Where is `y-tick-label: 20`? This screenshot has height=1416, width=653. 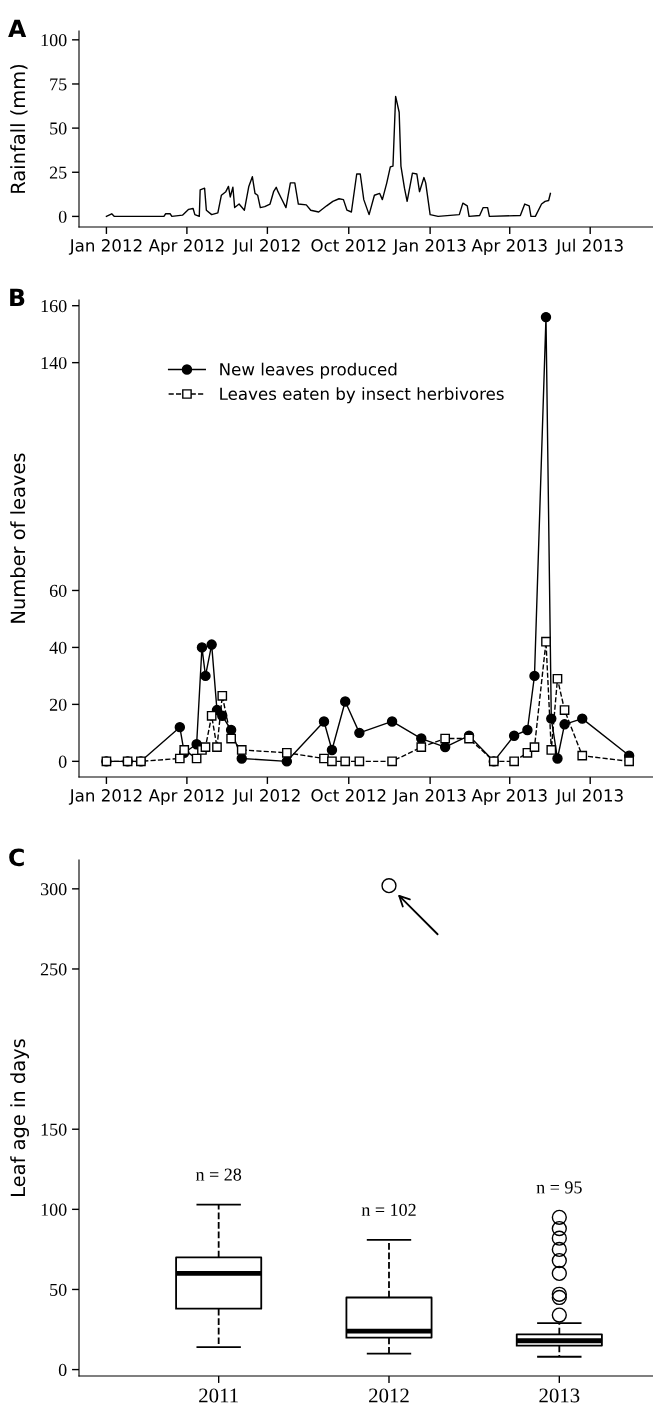 y-tick-label: 20 is located at coordinates (58, 704).